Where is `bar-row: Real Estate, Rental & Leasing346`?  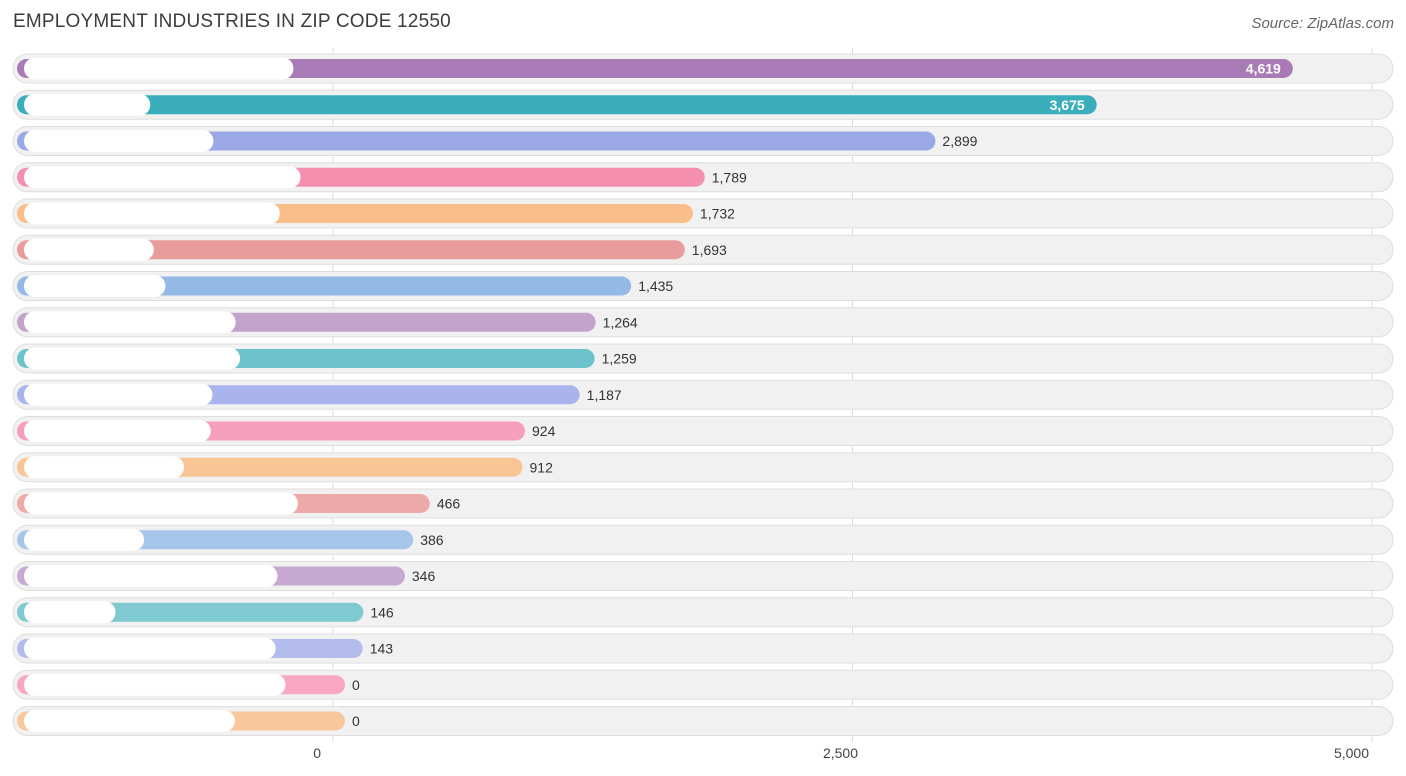 bar-row: Real Estate, Rental & Leasing346 is located at coordinates (703, 576).